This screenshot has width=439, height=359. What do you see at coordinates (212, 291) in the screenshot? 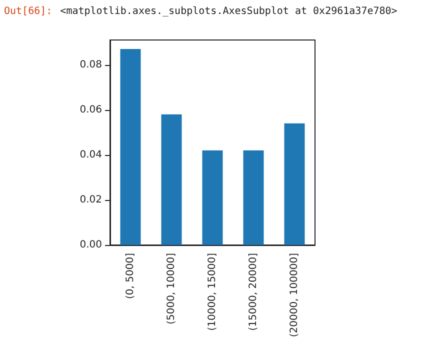
I see `x-tick-label: (10000, 15000]` at bounding box center [212, 291].